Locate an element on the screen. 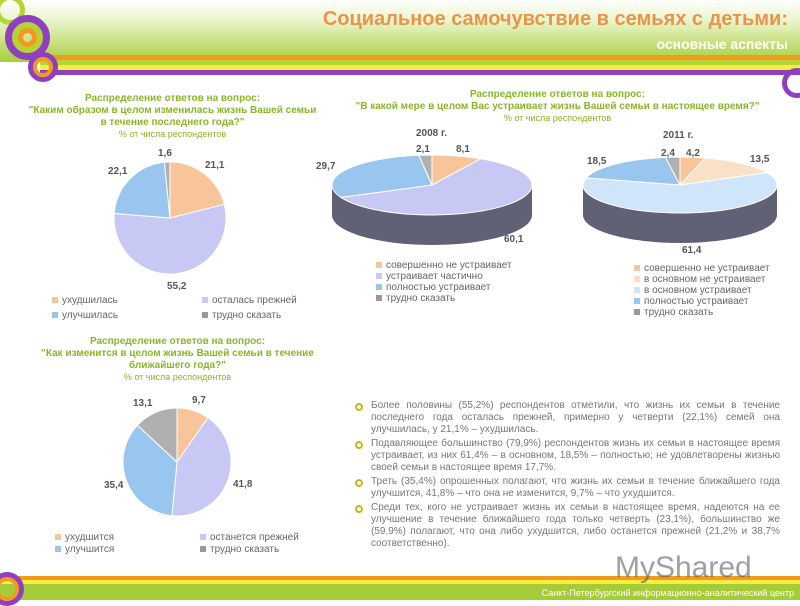 The width and height of the screenshot is (800, 606). data-label: 8,1 is located at coordinates (463, 149).